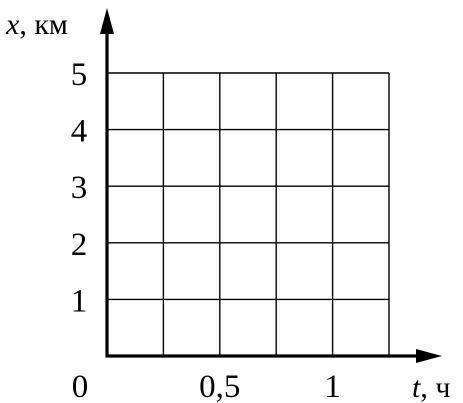 This screenshot has height=403, width=463. What do you see at coordinates (79, 75) in the screenshot?
I see `y-tick-label: 5` at bounding box center [79, 75].